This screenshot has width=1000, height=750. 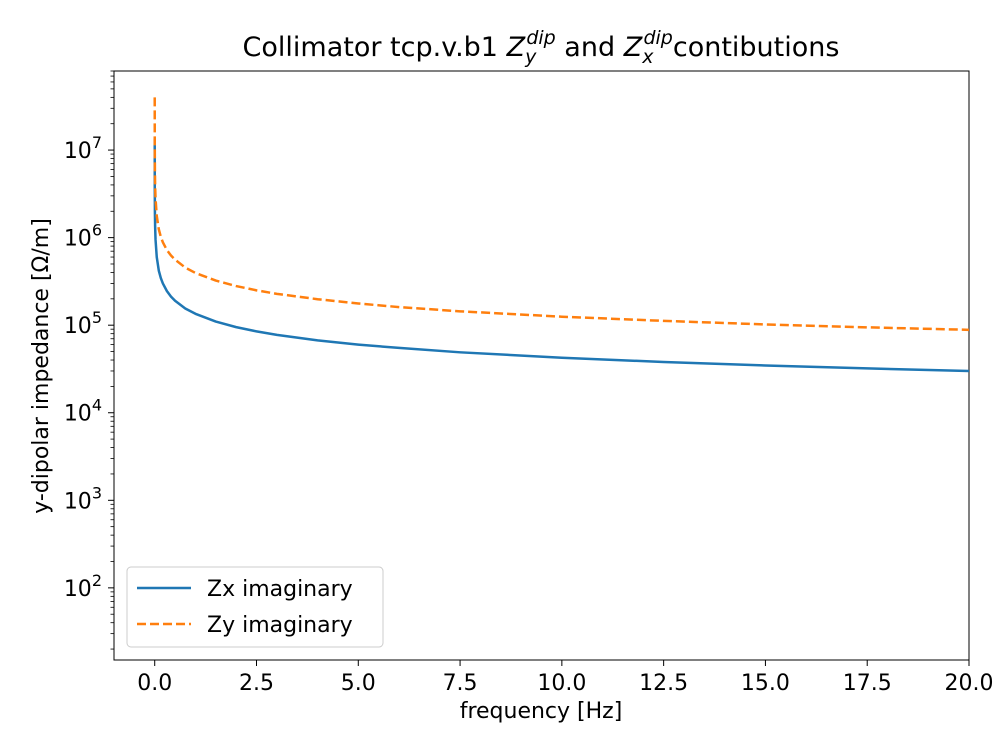 What do you see at coordinates (756, 47) in the screenshot?
I see `title-part: contibutions` at bounding box center [756, 47].